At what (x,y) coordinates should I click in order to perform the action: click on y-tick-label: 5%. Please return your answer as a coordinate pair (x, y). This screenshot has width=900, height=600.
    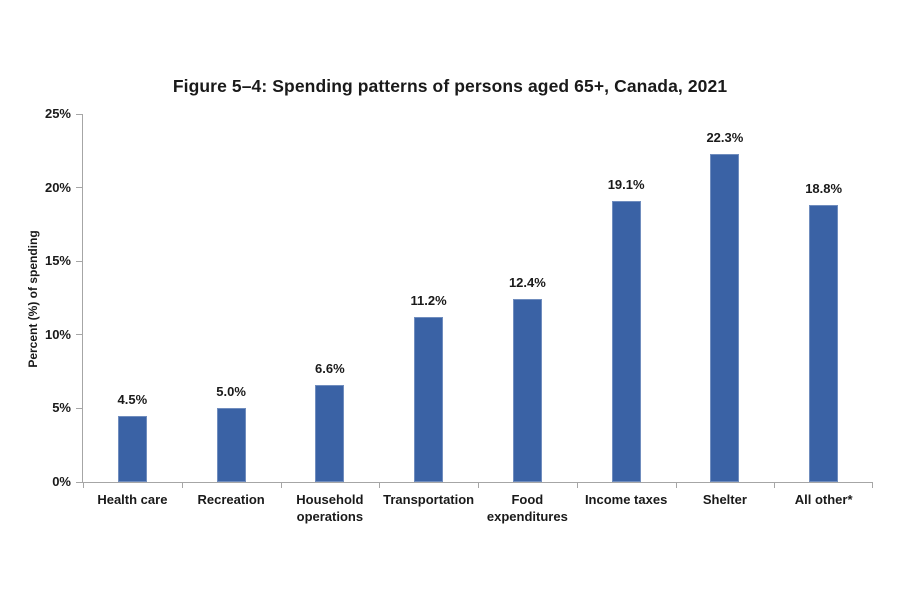
    Looking at the image, I should click on (61, 408).